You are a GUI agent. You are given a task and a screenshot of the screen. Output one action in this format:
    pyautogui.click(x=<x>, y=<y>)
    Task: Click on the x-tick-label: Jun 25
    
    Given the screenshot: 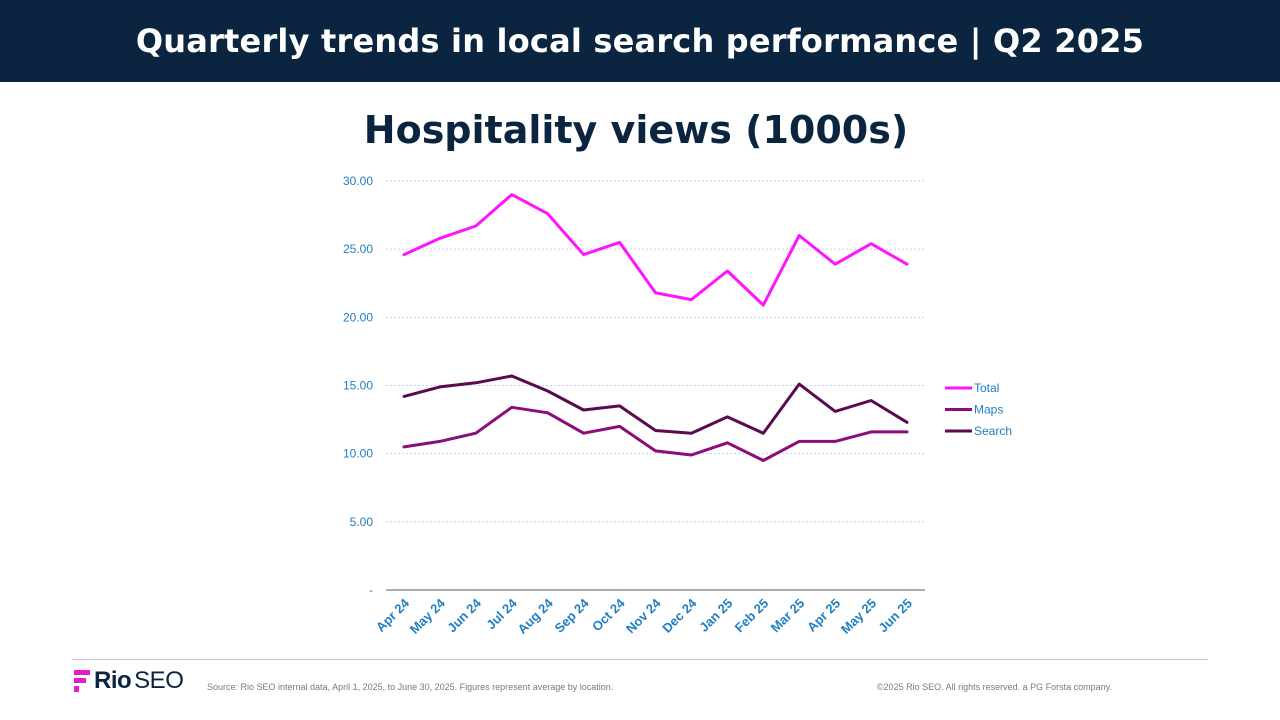 What is the action you would take?
    pyautogui.click(x=895, y=616)
    